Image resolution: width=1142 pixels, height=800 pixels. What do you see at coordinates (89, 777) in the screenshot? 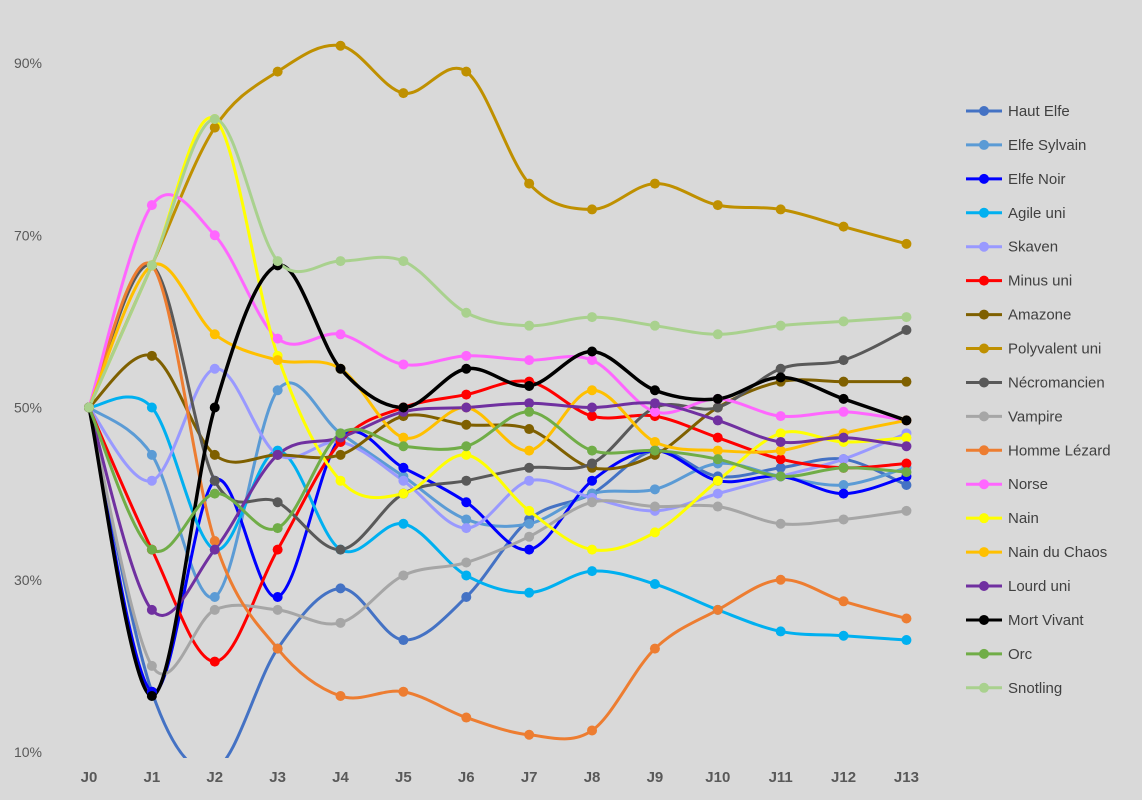
I see `x-tick-label: J0` at bounding box center [89, 777].